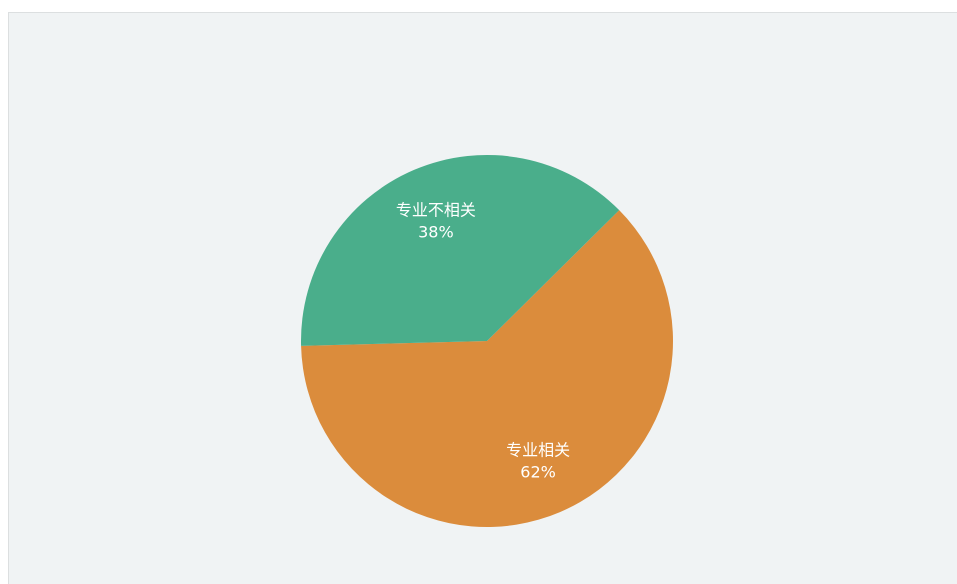  Describe the element at coordinates (436, 210) in the screenshot. I see `slice-name: 专业不相关` at that location.